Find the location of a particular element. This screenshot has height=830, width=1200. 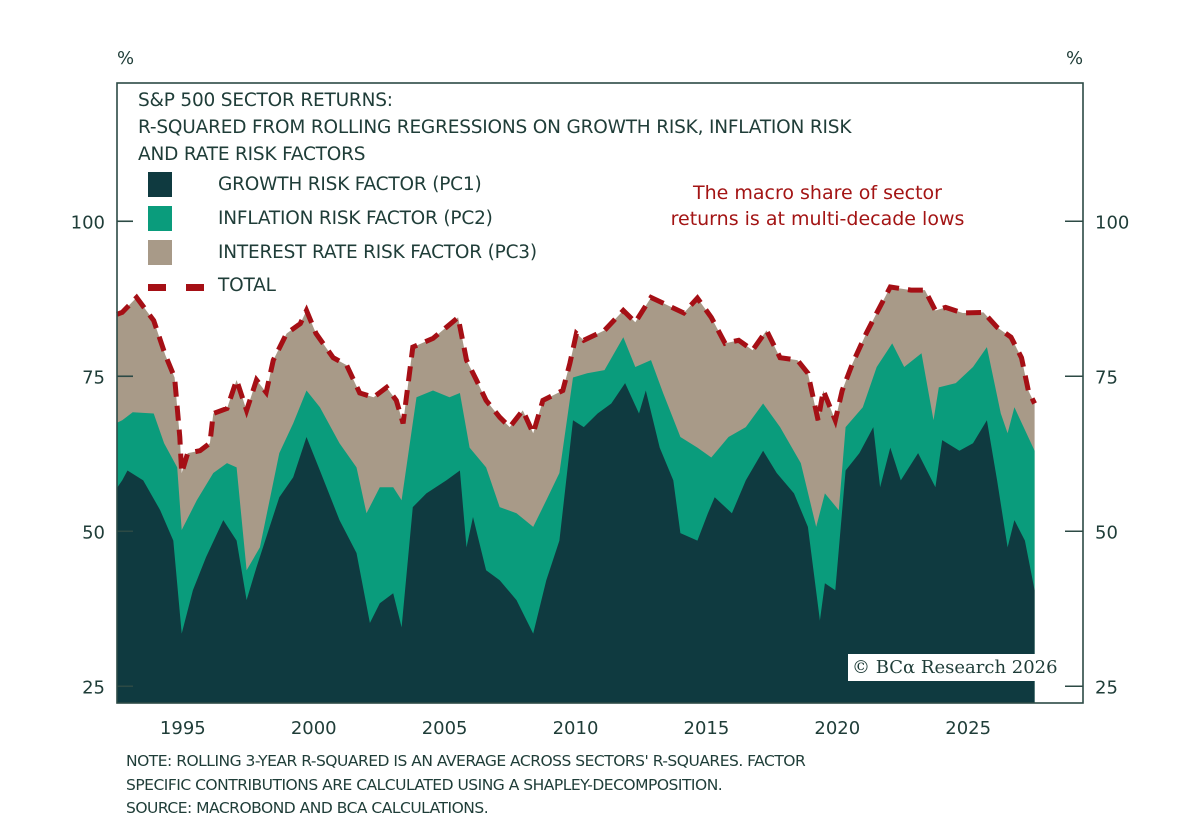

y-tick-label-right: 25 is located at coordinates (1106, 687).